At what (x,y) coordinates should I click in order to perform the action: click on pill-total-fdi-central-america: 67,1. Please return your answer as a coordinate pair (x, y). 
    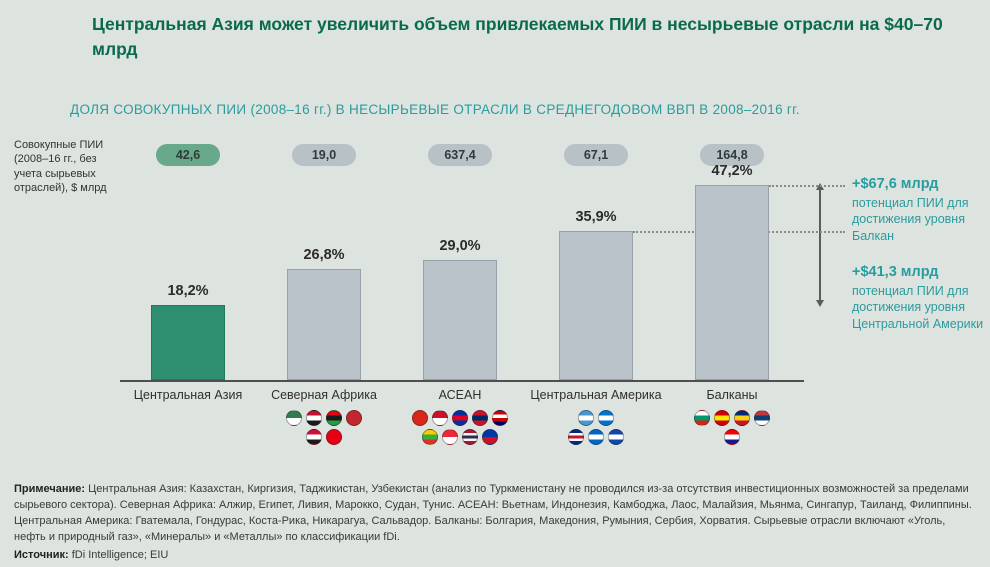
    Looking at the image, I should click on (596, 155).